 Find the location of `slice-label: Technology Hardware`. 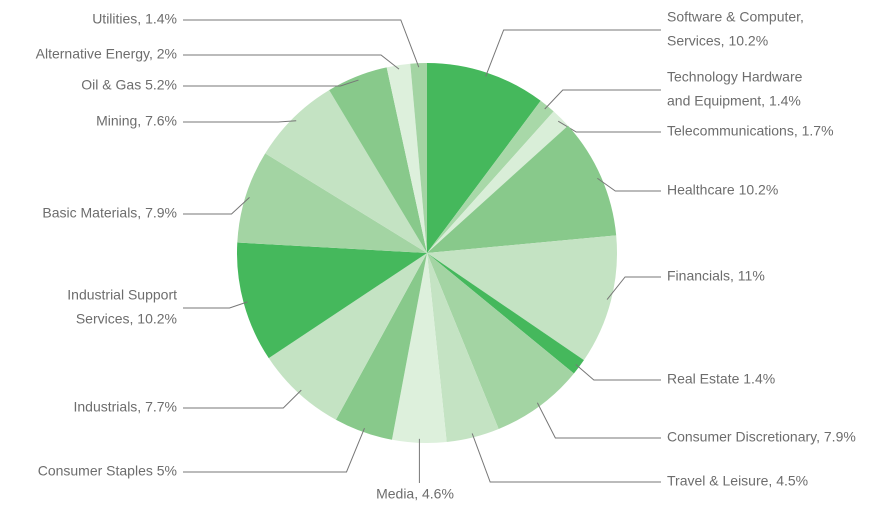

slice-label: Technology Hardware is located at coordinates (735, 77).